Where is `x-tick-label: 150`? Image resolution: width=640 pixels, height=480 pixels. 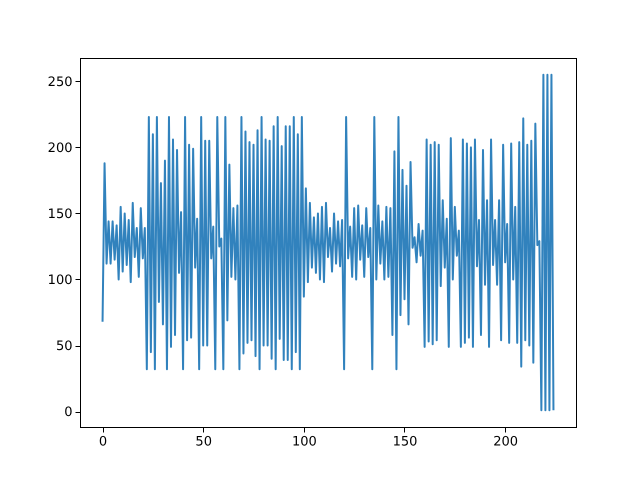
x-tick-label: 150 is located at coordinates (405, 442).